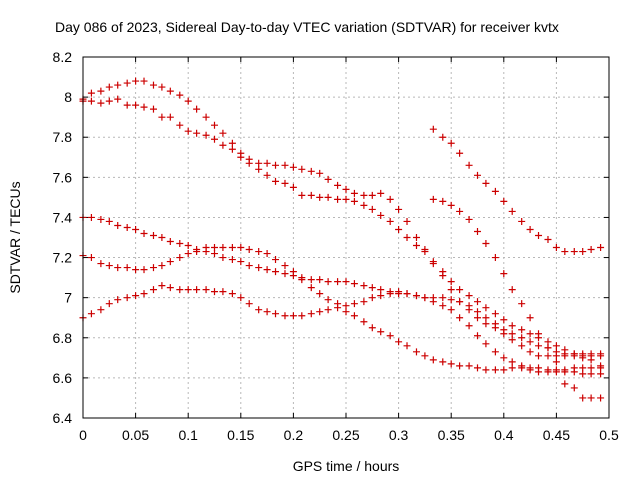 This screenshot has height=480, width=640. Describe the element at coordinates (63, 177) in the screenshot. I see `y-tick-label: 7.6` at that location.